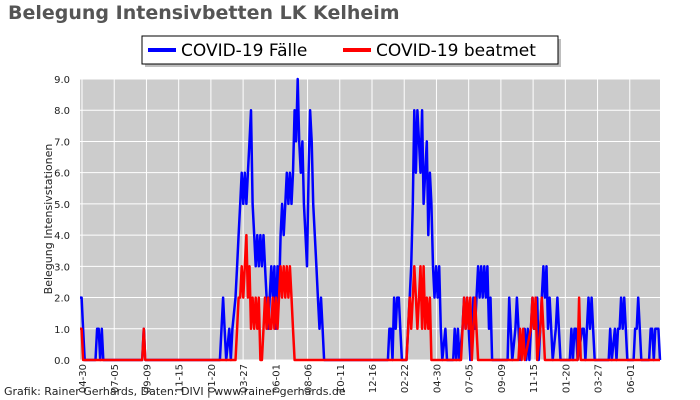  I want to click on y-tick-label: 9.0, so click(62, 80).